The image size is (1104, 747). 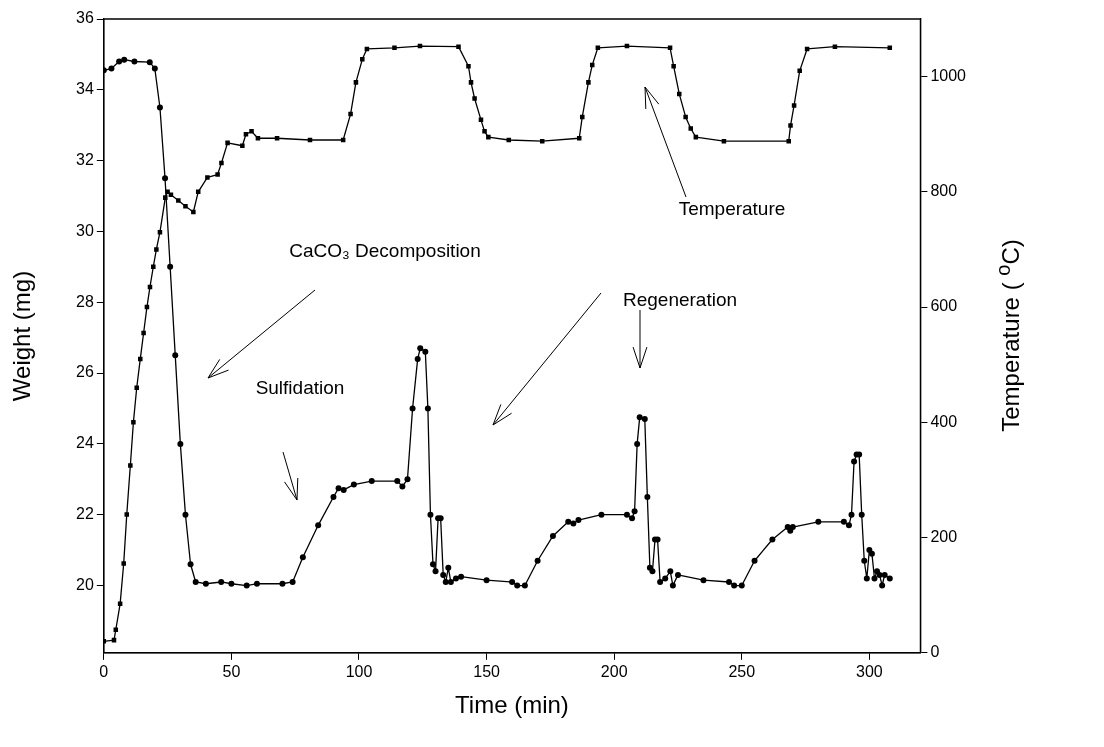 I want to click on x-tick-label: 0, so click(x=104, y=671).